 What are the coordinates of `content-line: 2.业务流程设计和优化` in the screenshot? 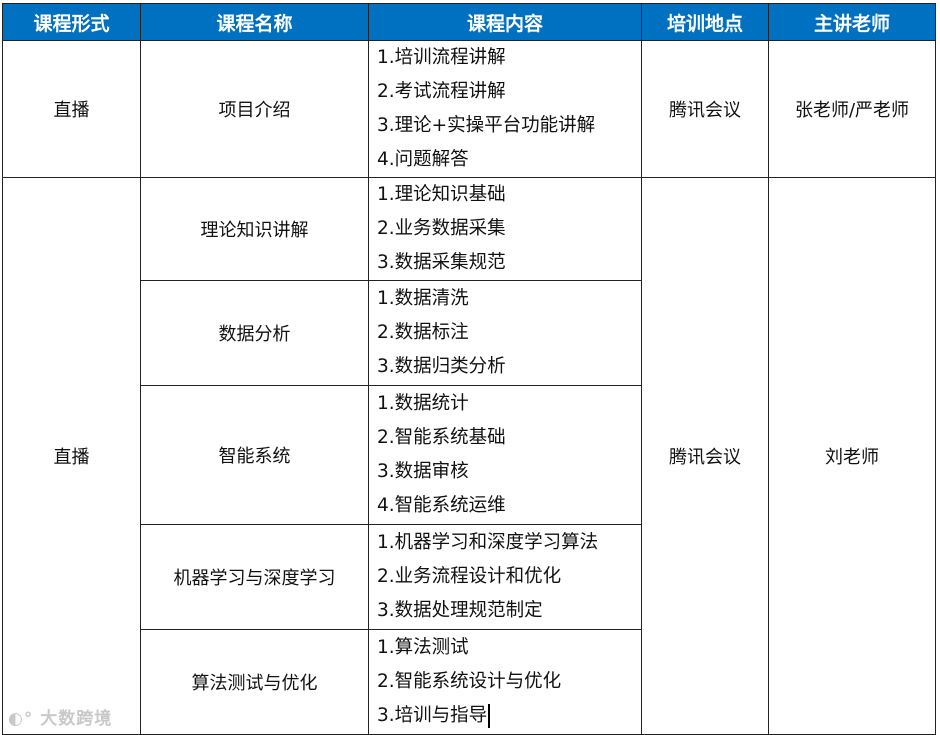 It's located at (469, 576).